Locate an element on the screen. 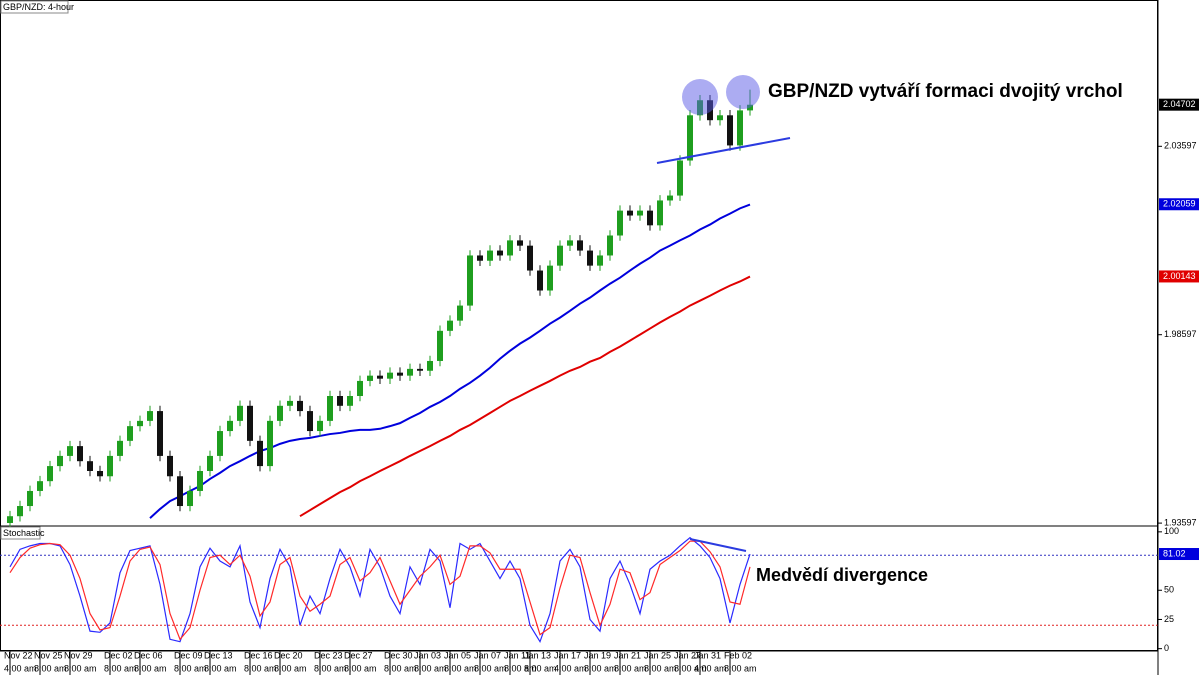 The width and height of the screenshot is (1200, 675). y-tick-label: 1.93597 is located at coordinates (1180, 522).